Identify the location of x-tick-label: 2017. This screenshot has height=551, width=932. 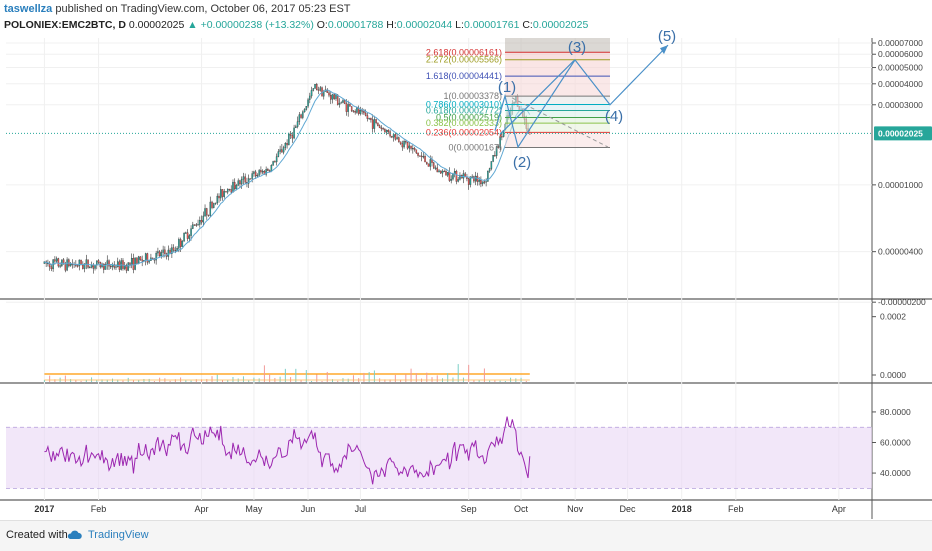
(44, 509).